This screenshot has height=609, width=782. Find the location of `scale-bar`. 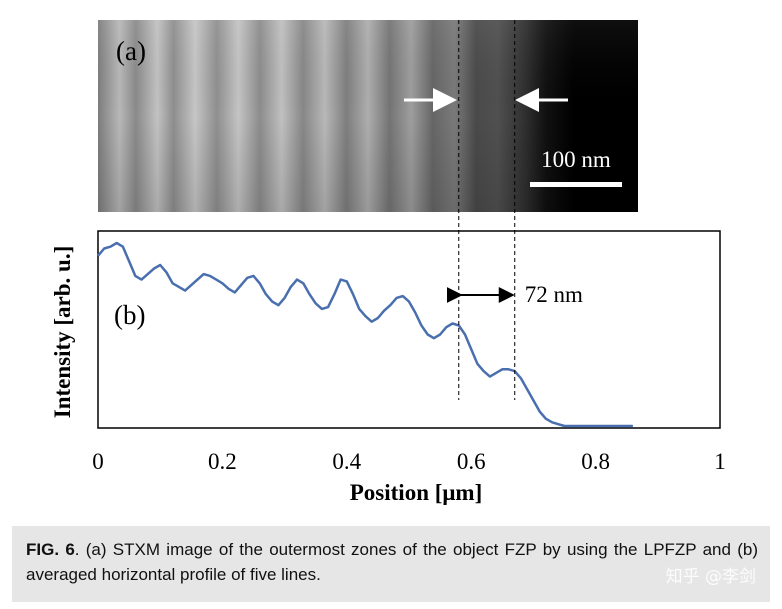

scale-bar is located at coordinates (576, 184).